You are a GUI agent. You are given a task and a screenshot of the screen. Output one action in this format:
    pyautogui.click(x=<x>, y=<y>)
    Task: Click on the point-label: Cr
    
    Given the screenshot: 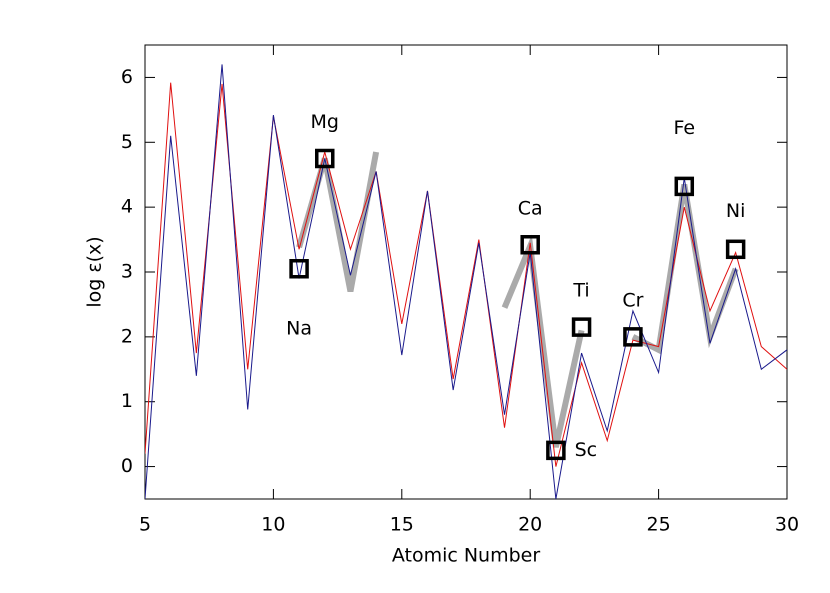 What is the action you would take?
    pyautogui.click(x=632, y=300)
    